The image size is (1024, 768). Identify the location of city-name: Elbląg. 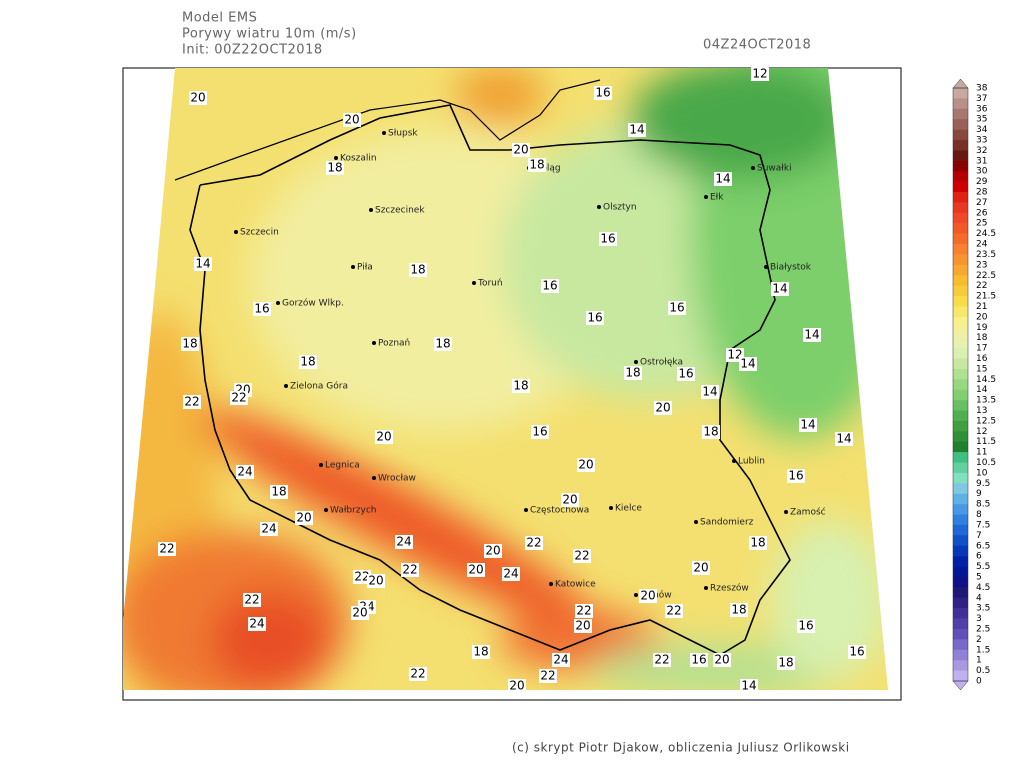
(547, 169).